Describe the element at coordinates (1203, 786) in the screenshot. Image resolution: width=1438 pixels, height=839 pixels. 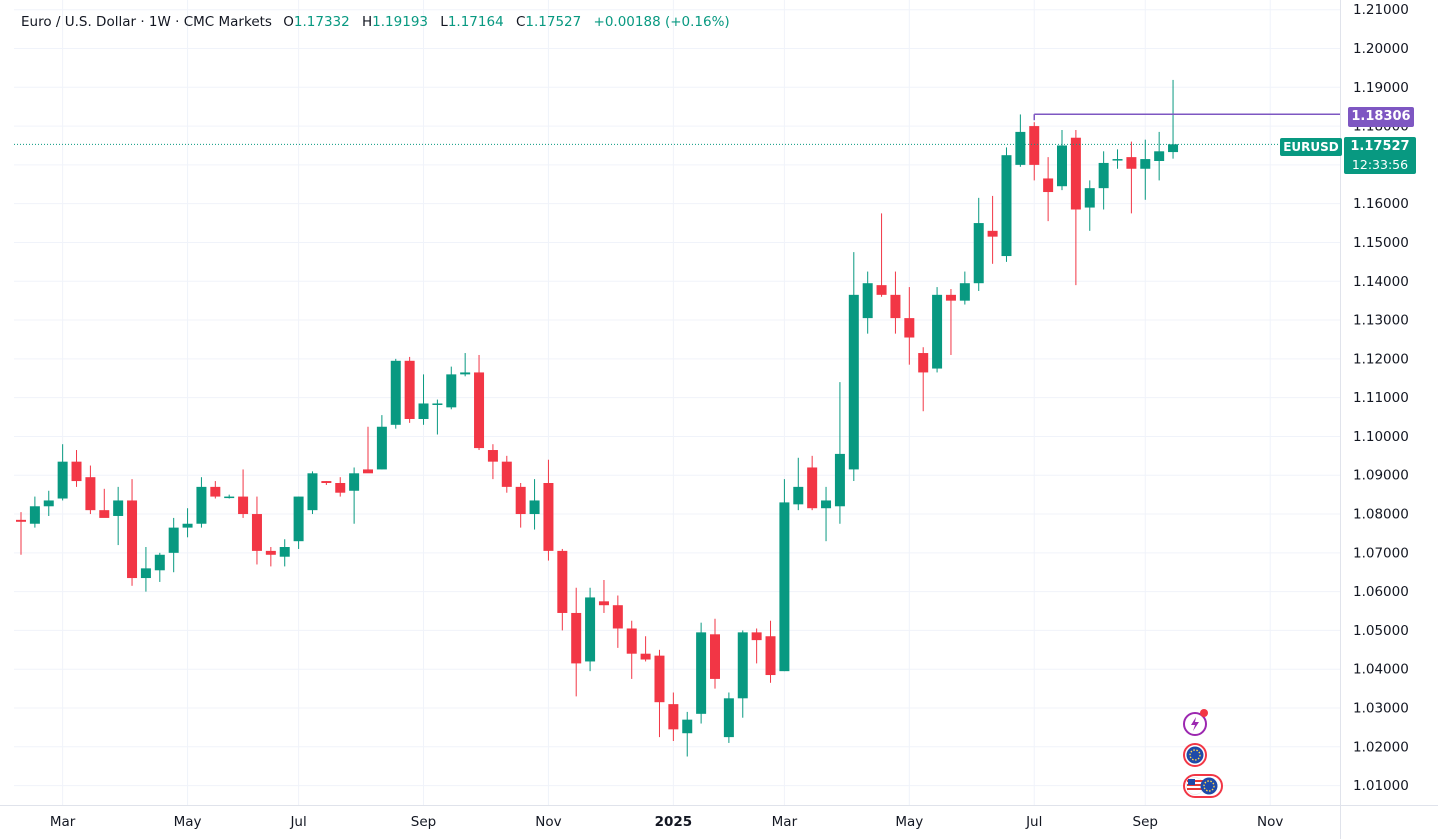
I see `us-eu-flags-icon` at that location.